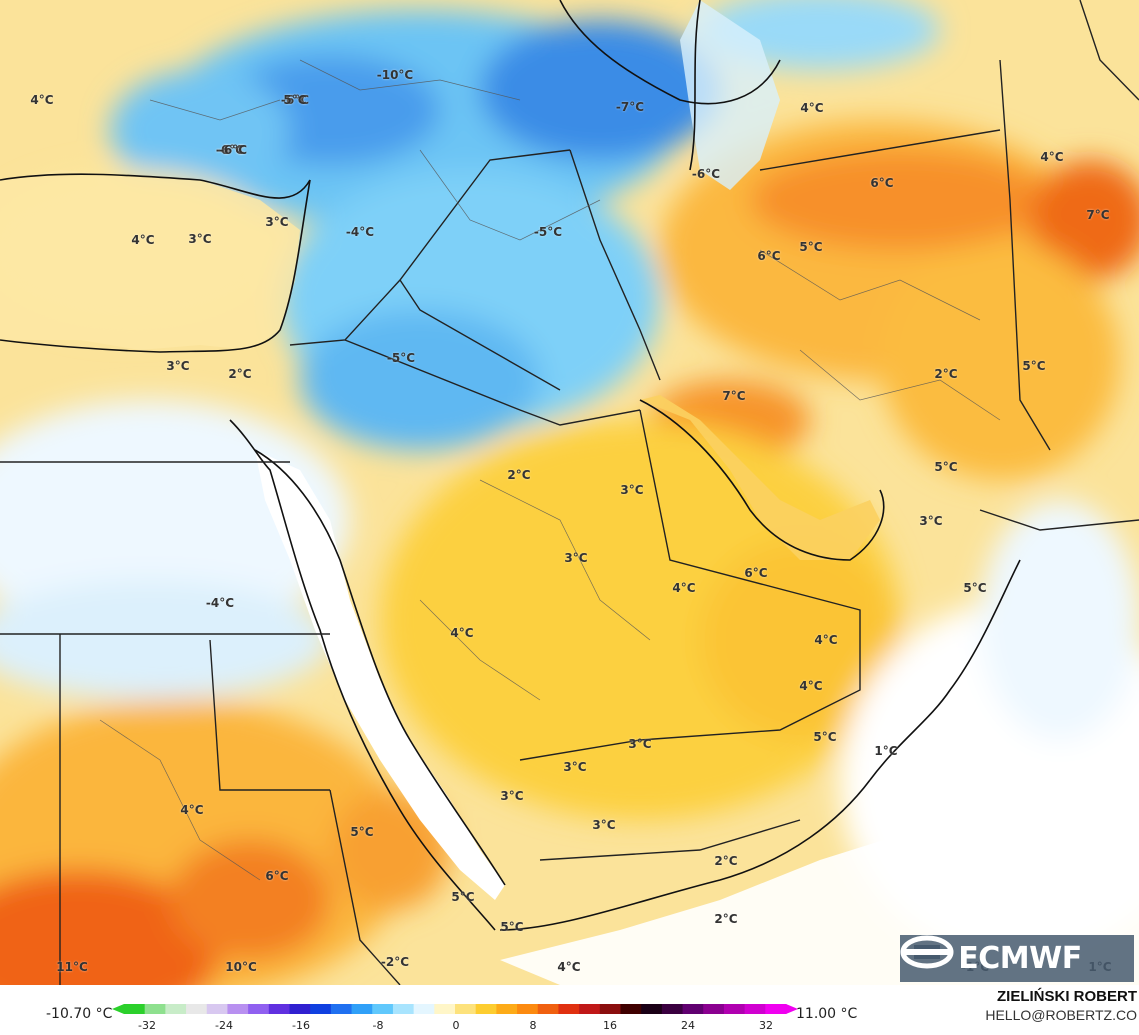  What do you see at coordinates (79, 1014) in the screenshot?
I see `legend-min-value: -10.70 °C` at bounding box center [79, 1014].